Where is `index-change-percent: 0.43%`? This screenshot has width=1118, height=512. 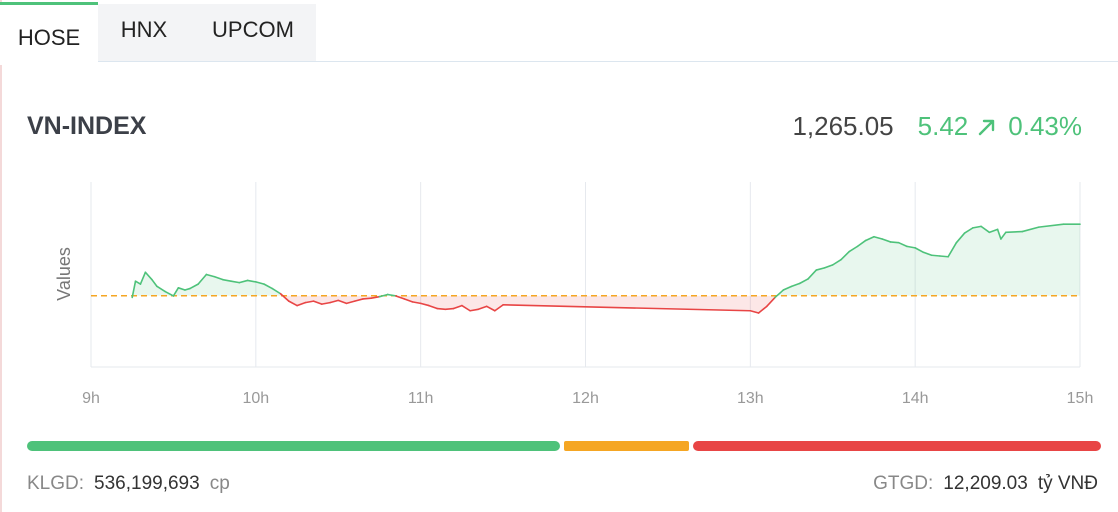 index-change-percent: 0.43% is located at coordinates (1045, 126).